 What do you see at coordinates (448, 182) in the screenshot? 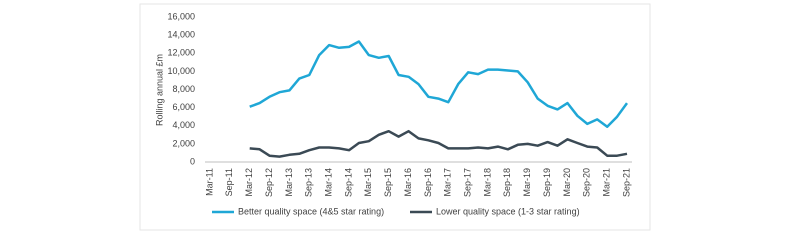
I see `x-tick-label: Mar-17` at bounding box center [448, 182].